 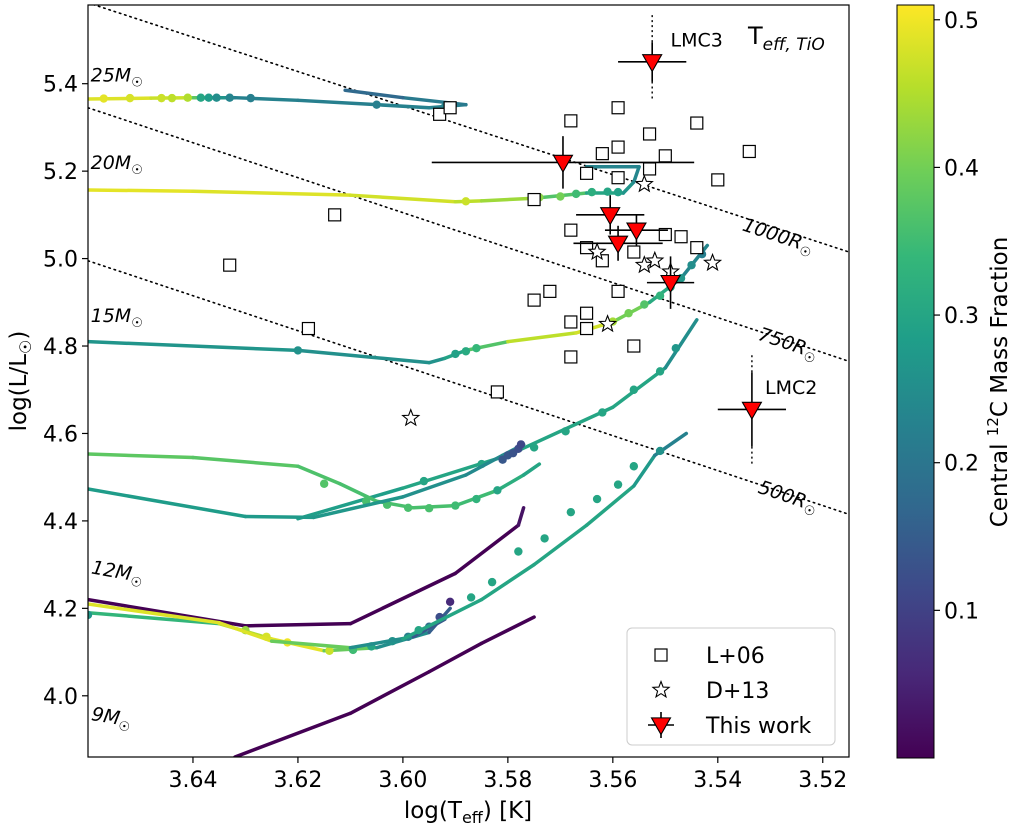 What do you see at coordinates (117, 574) in the screenshot?
I see `mass-label: 12M☉` at bounding box center [117, 574].